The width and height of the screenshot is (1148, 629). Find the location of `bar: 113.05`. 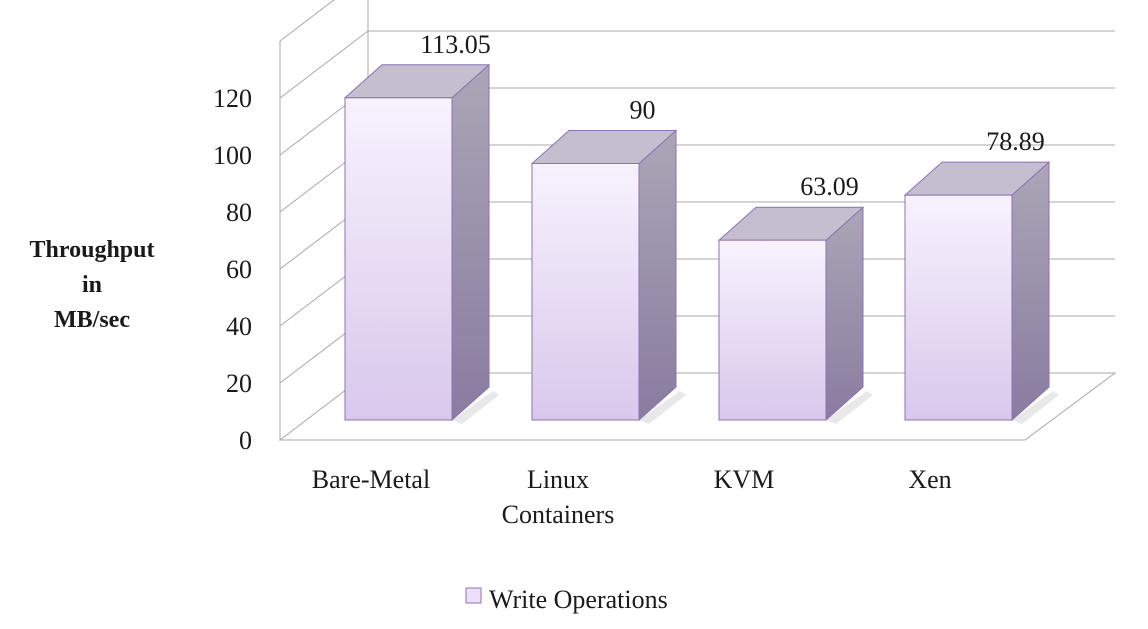

bar: 113.05 is located at coordinates (421, 227).